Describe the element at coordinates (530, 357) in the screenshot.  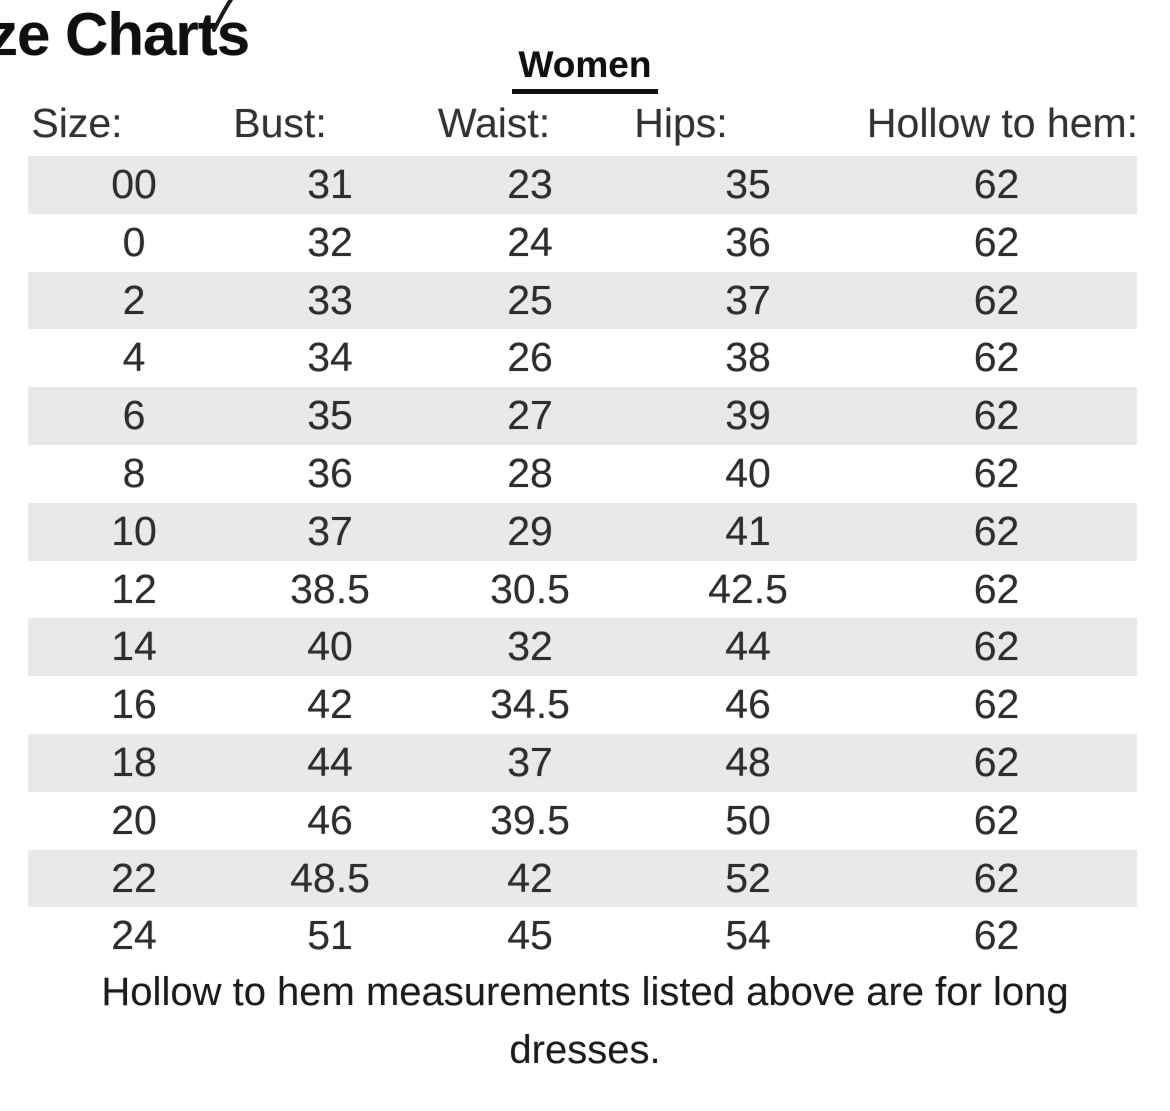
I see `waist-cell: 26` at that location.